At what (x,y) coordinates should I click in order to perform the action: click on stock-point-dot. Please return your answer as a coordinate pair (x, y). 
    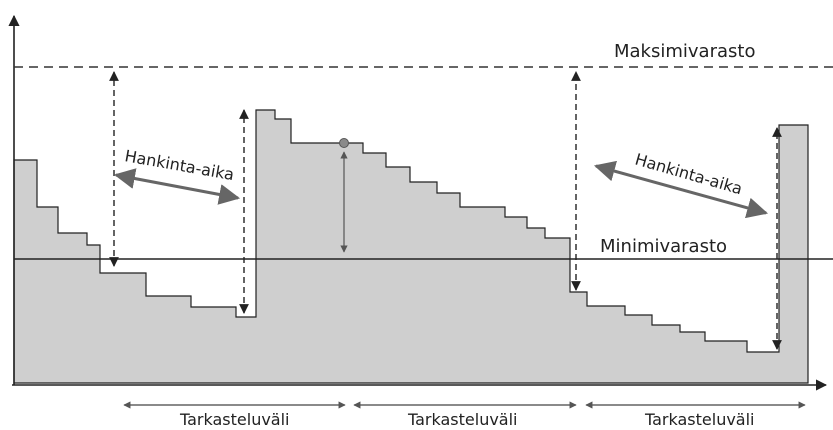
    Looking at the image, I should click on (344, 143).